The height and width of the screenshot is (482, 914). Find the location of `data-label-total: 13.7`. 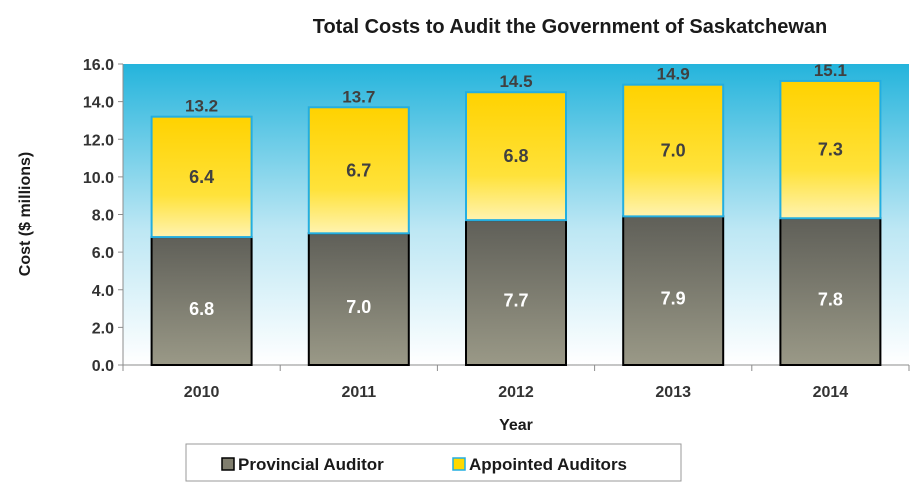

data-label-total: 13.7 is located at coordinates (358, 96).